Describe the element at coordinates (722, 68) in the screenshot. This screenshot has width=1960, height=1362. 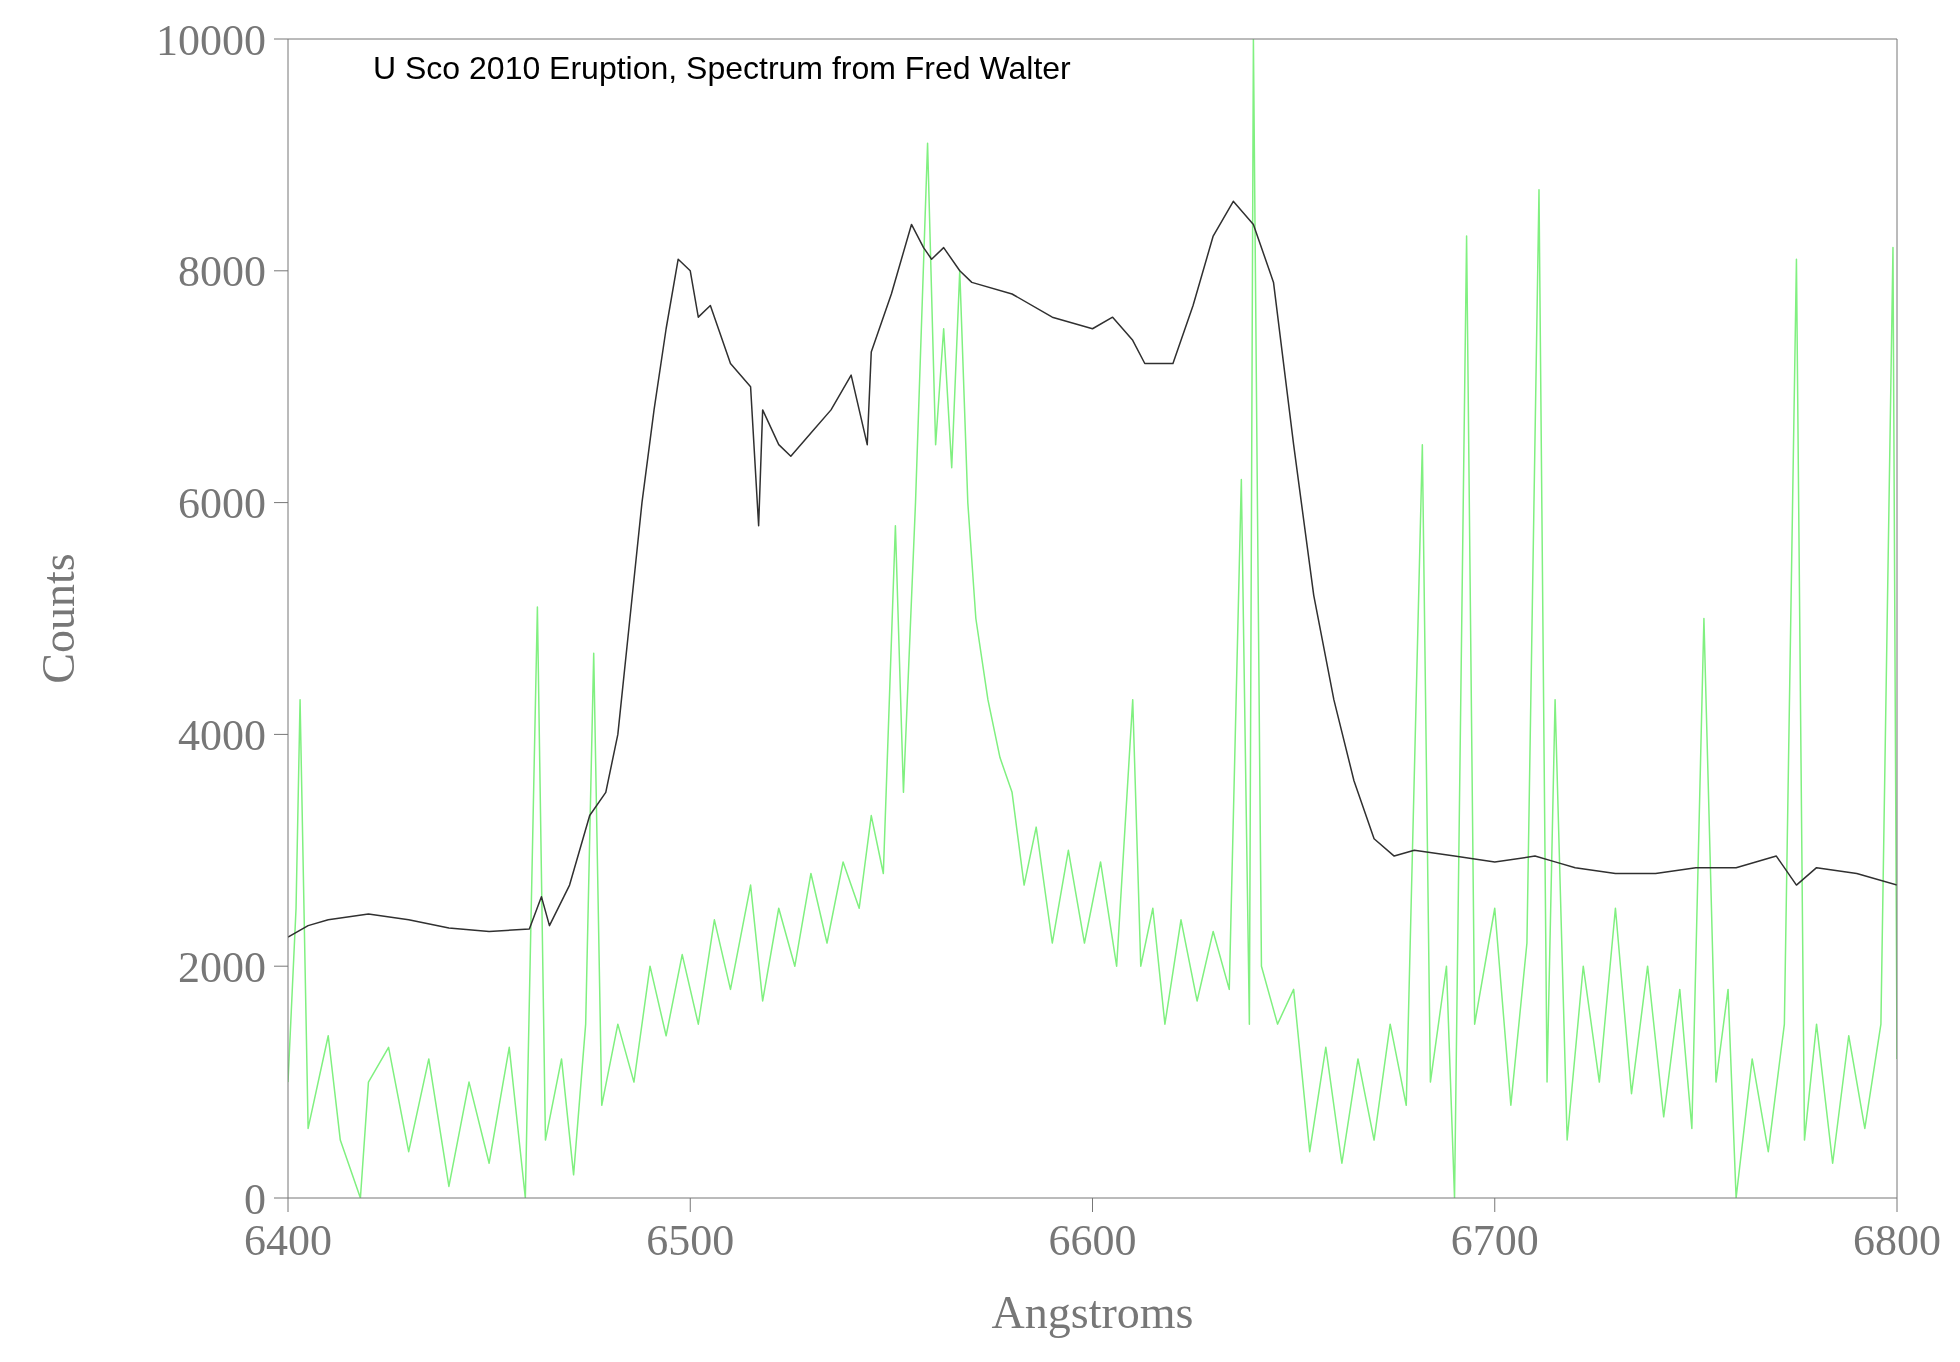
I see `annotation: U Sco 2010 Eruption, Spectrum from Fred Walter` at that location.